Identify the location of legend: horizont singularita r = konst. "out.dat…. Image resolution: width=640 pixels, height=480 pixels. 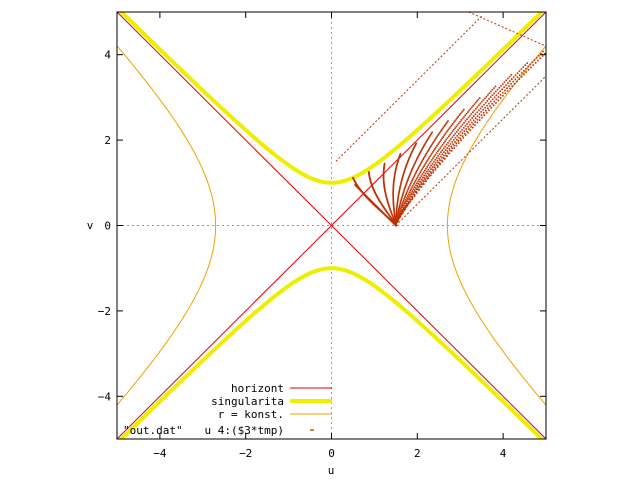
(227, 409).